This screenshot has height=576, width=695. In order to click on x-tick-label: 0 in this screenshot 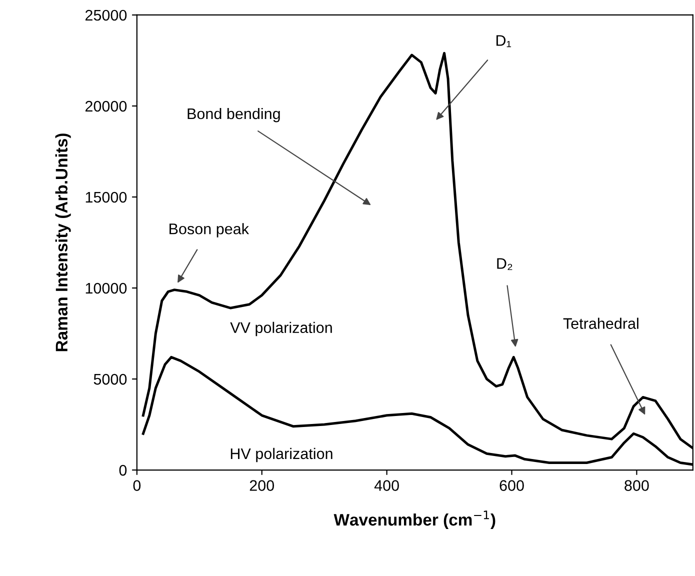, I will do `click(137, 485)`.